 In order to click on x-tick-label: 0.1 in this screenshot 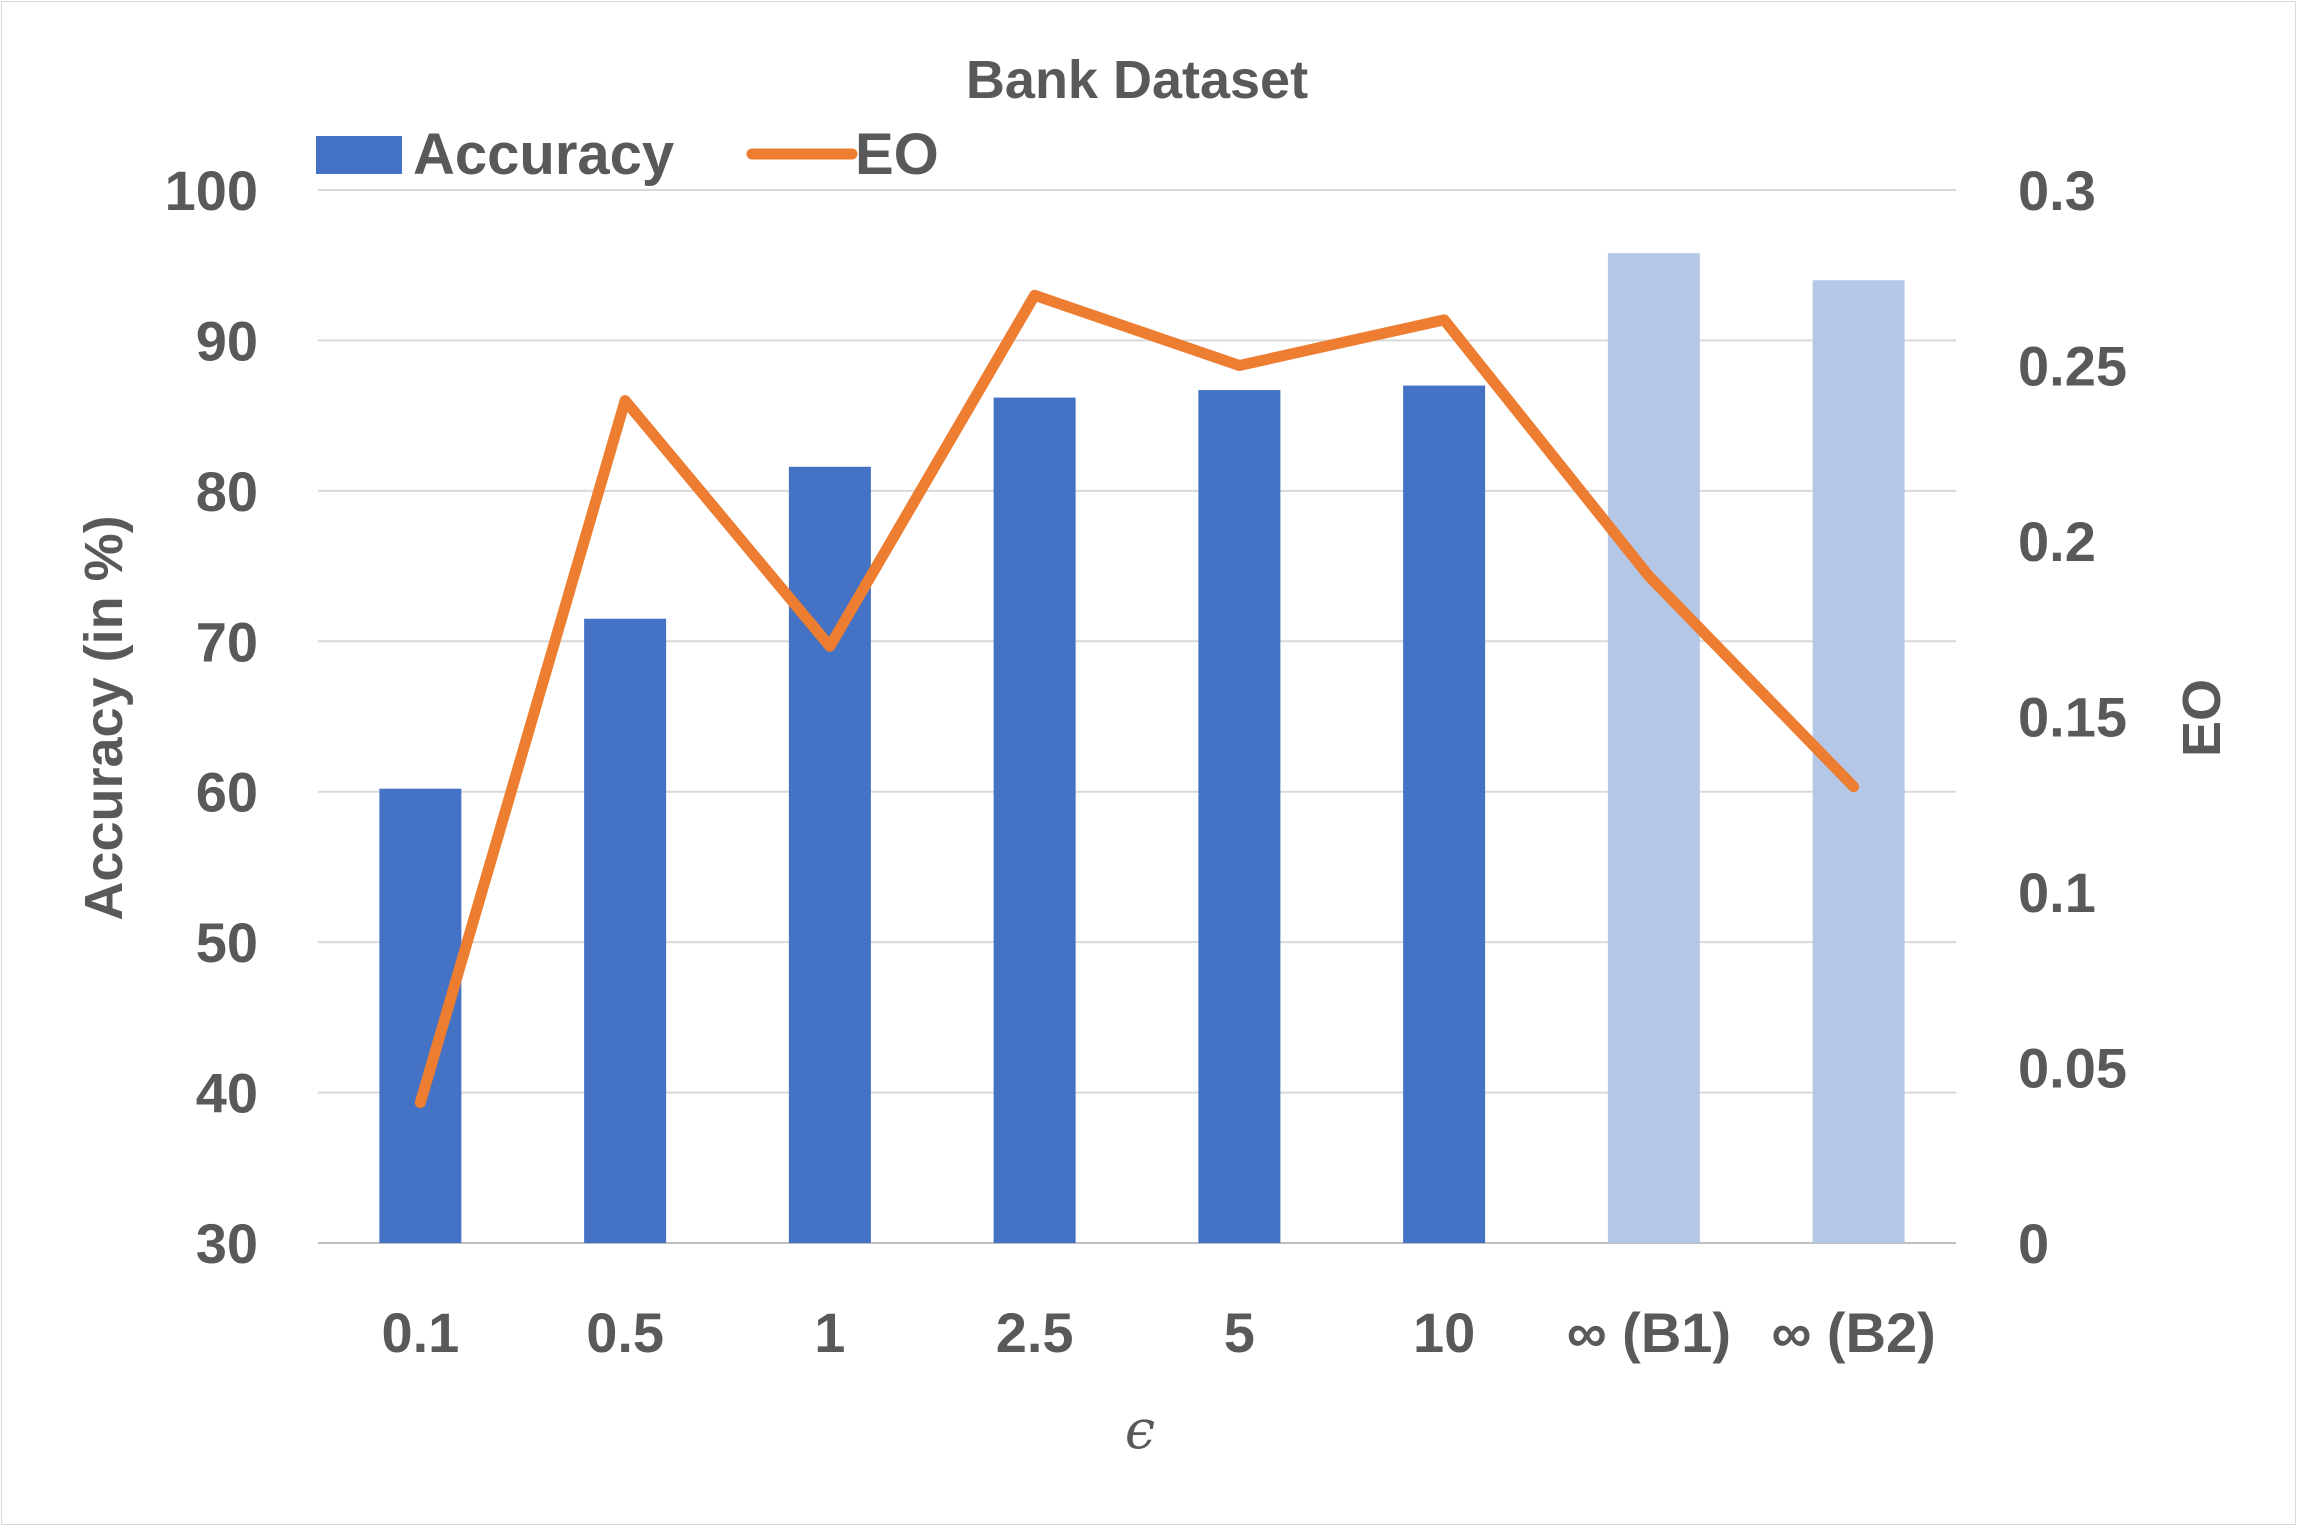, I will do `click(420, 1332)`.